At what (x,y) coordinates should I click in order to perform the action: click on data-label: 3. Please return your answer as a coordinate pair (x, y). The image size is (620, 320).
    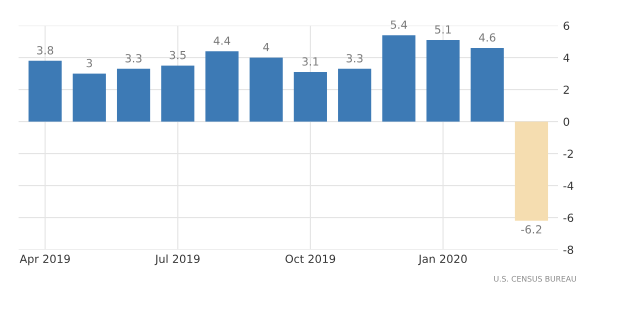
    Looking at the image, I should click on (89, 63).